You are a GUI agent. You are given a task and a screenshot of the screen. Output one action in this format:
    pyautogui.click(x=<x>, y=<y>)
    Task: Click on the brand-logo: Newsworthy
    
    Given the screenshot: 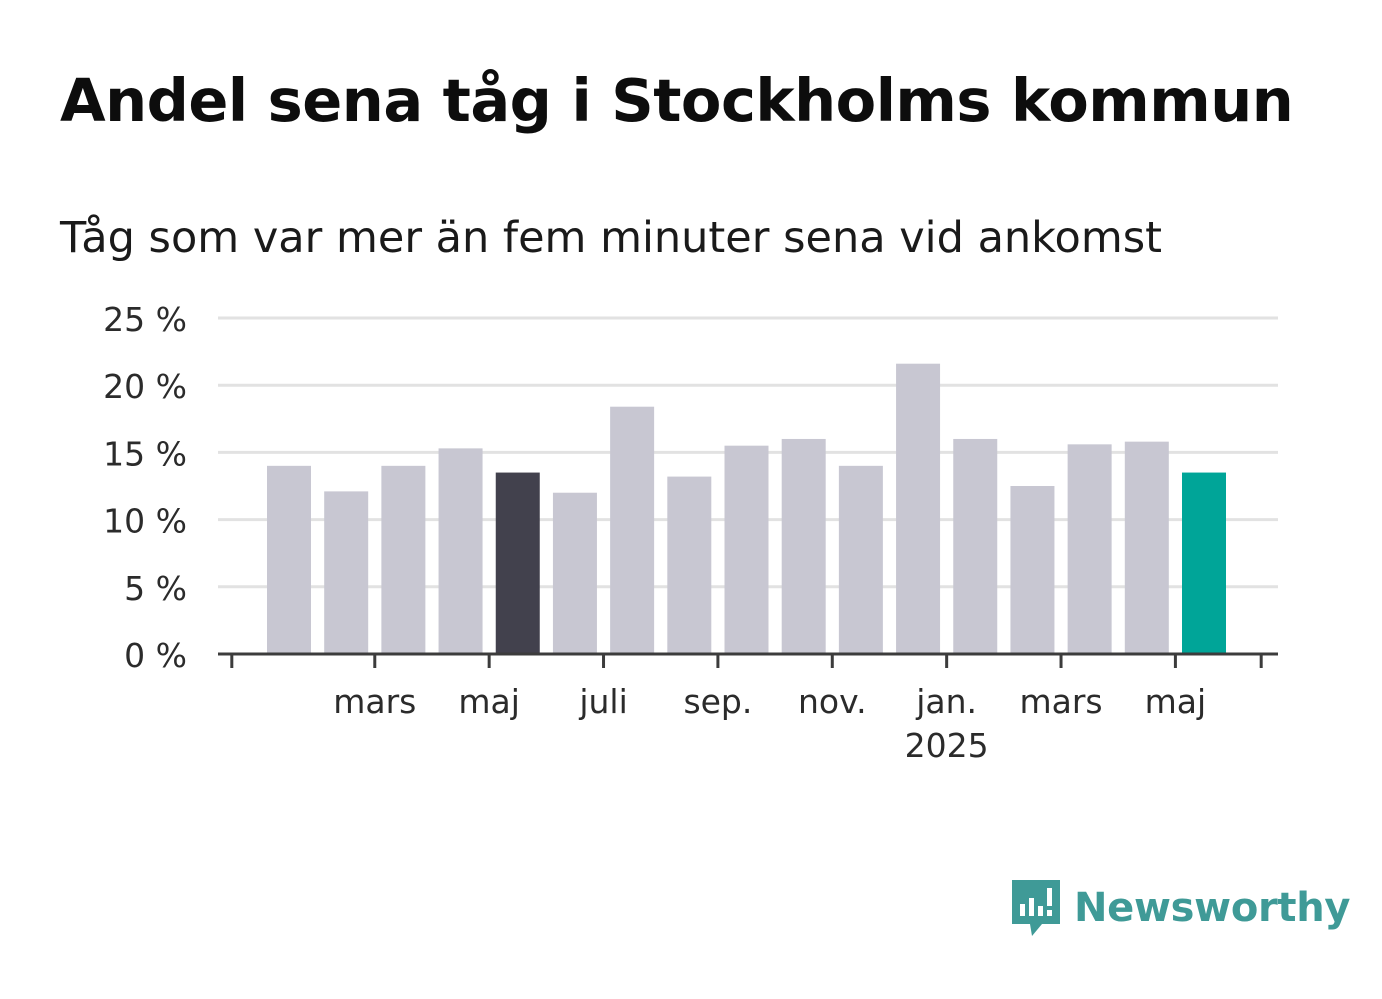 What is the action you would take?
    pyautogui.click(x=1180, y=908)
    